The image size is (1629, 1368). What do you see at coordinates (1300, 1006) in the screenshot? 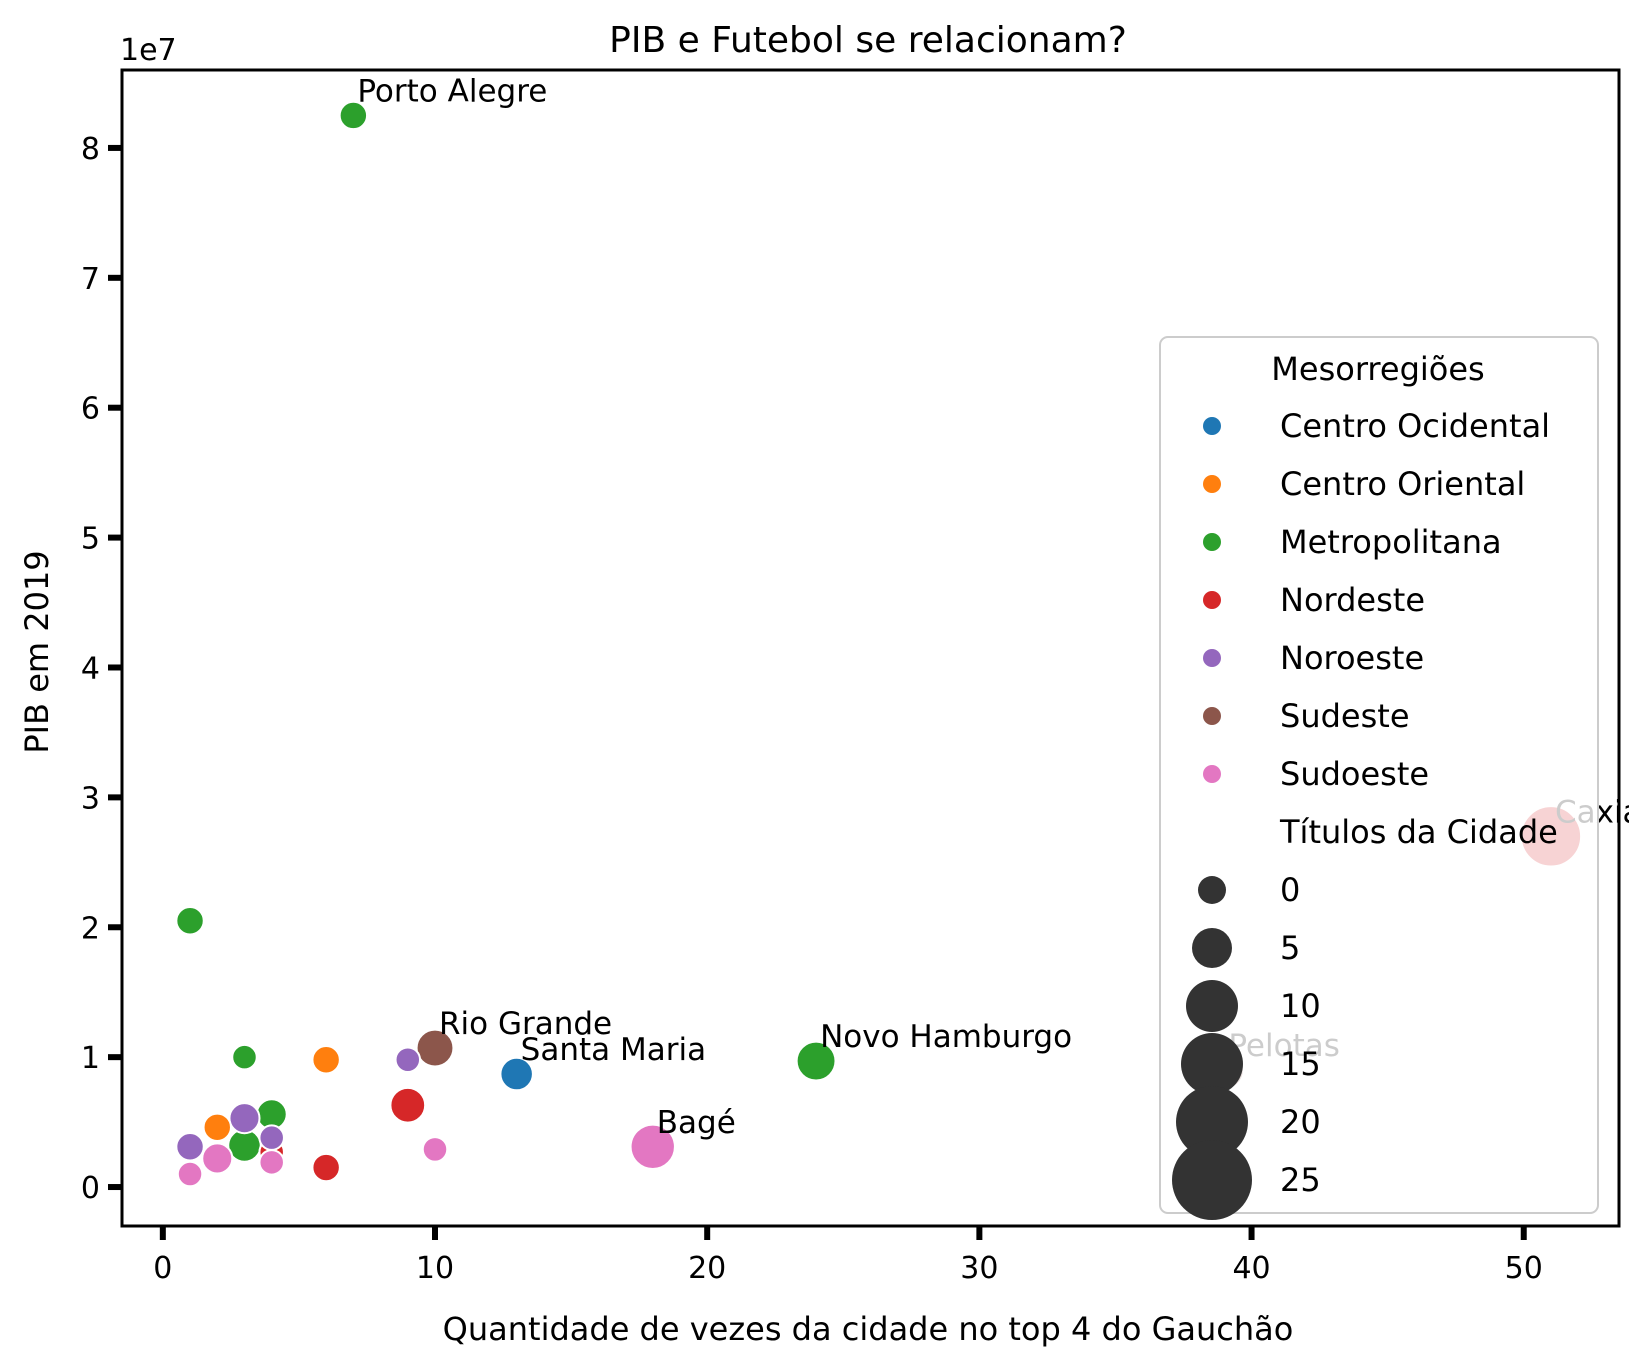
I see `legend-size-label: 10` at bounding box center [1300, 1006].